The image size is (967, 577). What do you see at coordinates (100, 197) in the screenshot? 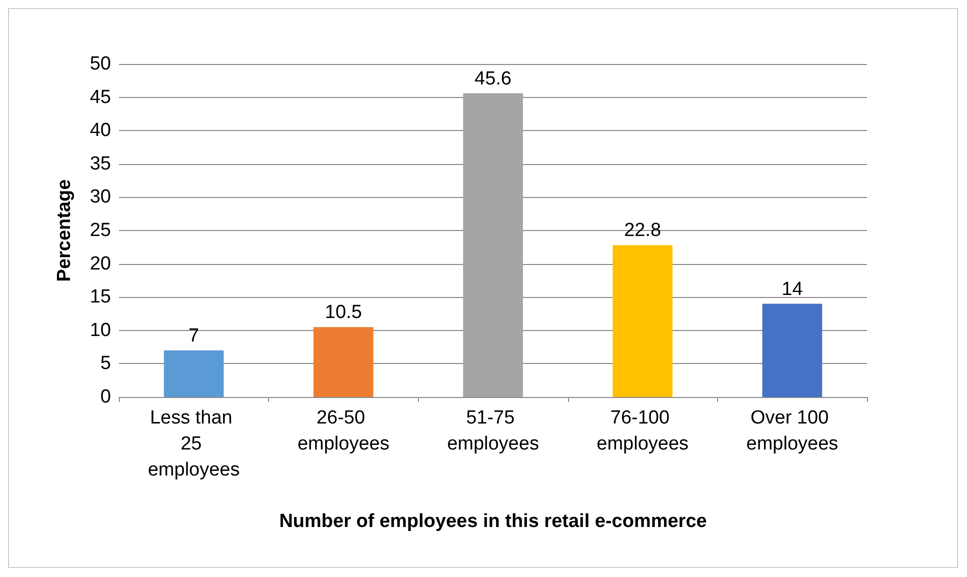
I see `y-tick-label: 30` at bounding box center [100, 197].